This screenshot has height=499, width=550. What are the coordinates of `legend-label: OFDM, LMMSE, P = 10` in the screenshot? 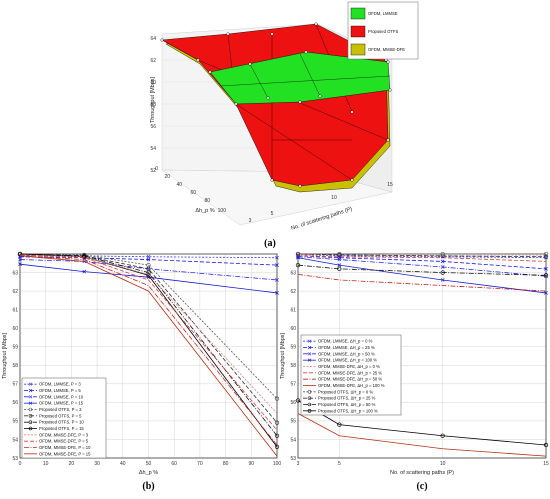 It's located at (61, 396).